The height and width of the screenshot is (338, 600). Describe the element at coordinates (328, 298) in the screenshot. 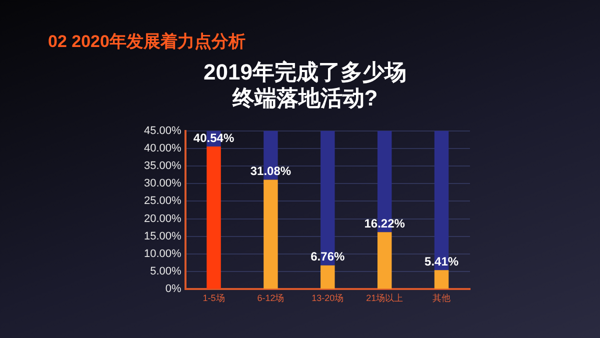

I see `x-tick-label: 13-20场` at that location.